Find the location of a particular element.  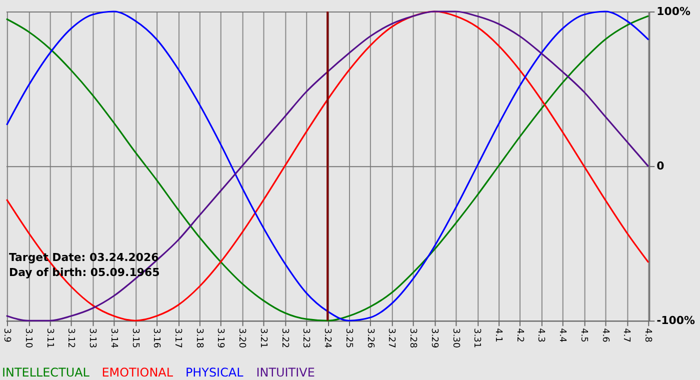

y-tick-label: 0 is located at coordinates (660, 166).